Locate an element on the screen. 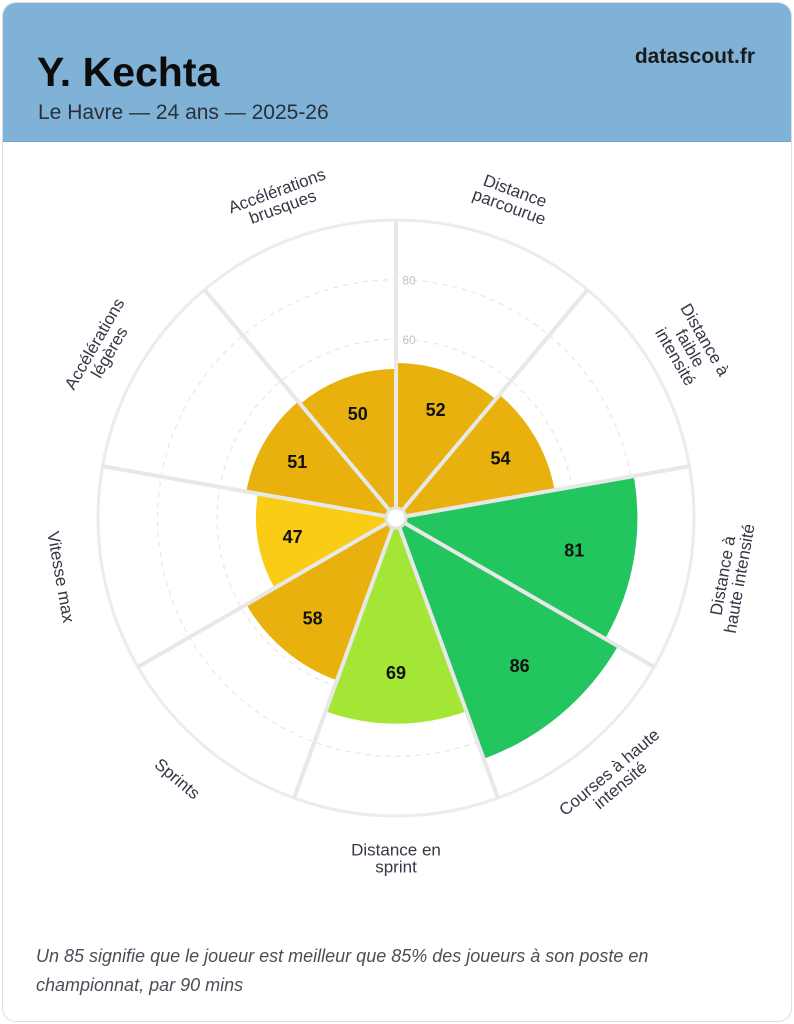  category-label: Distance àhaute intensité is located at coordinates (731, 577).